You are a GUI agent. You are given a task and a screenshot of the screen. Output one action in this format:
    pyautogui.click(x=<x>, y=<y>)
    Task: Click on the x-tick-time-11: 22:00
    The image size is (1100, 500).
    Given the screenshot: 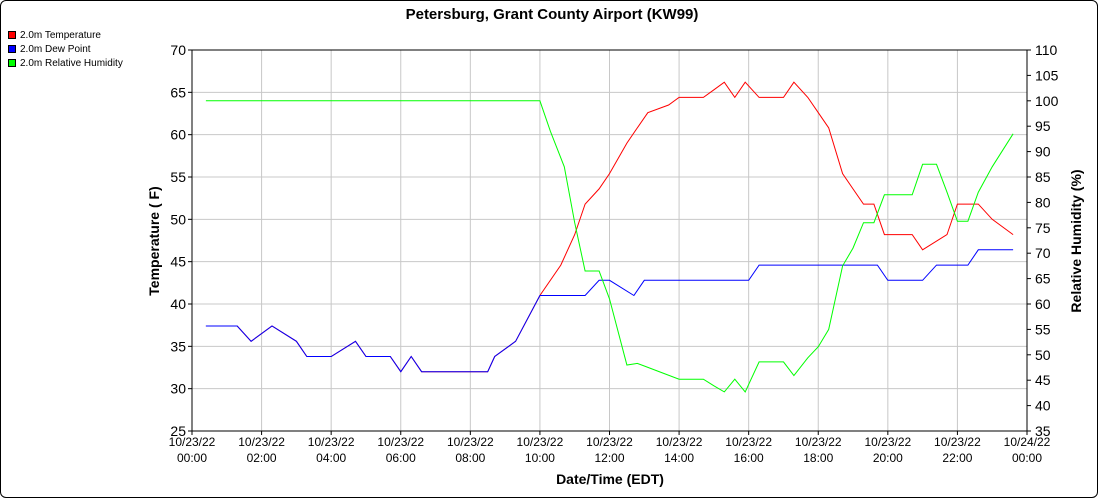 What is the action you would take?
    pyautogui.click(x=957, y=458)
    